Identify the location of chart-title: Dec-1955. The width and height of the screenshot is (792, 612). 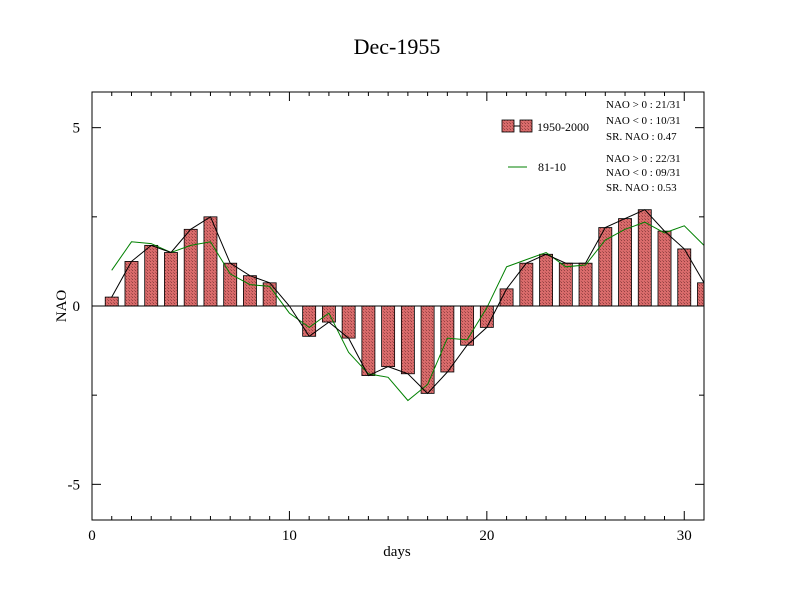
(397, 46).